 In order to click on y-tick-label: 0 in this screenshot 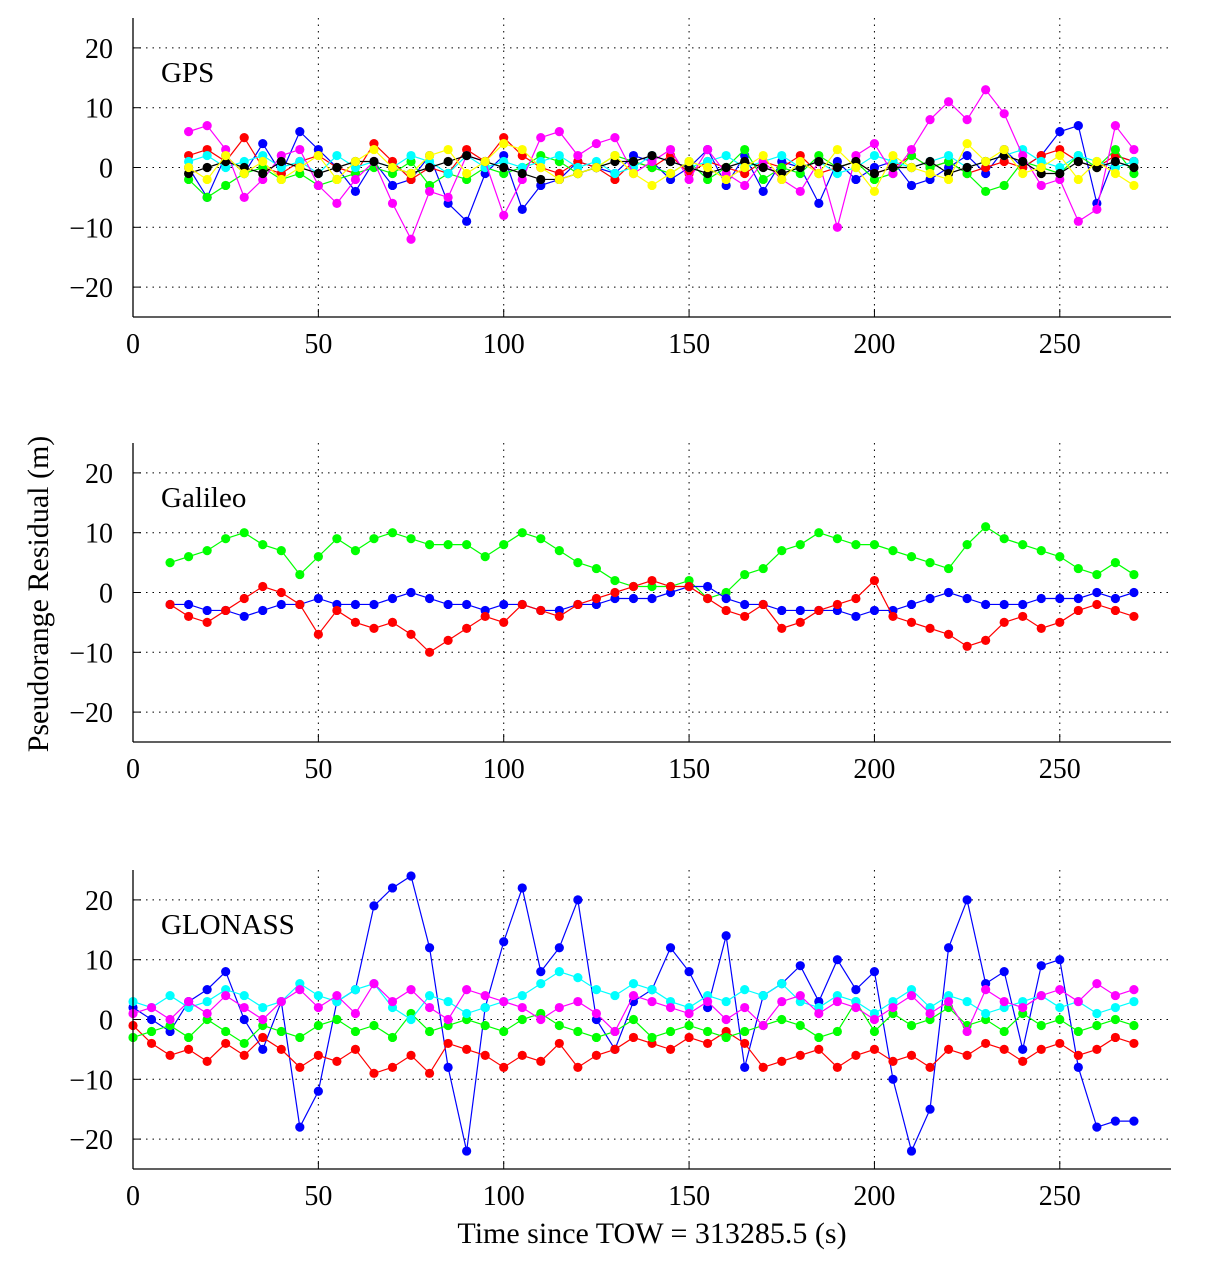, I will do `click(106, 594)`.